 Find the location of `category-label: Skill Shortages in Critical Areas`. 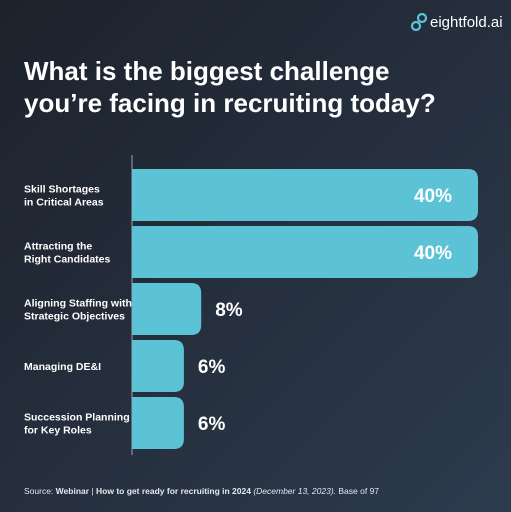

category-label: Skill Shortages in Critical Areas is located at coordinates (64, 196).